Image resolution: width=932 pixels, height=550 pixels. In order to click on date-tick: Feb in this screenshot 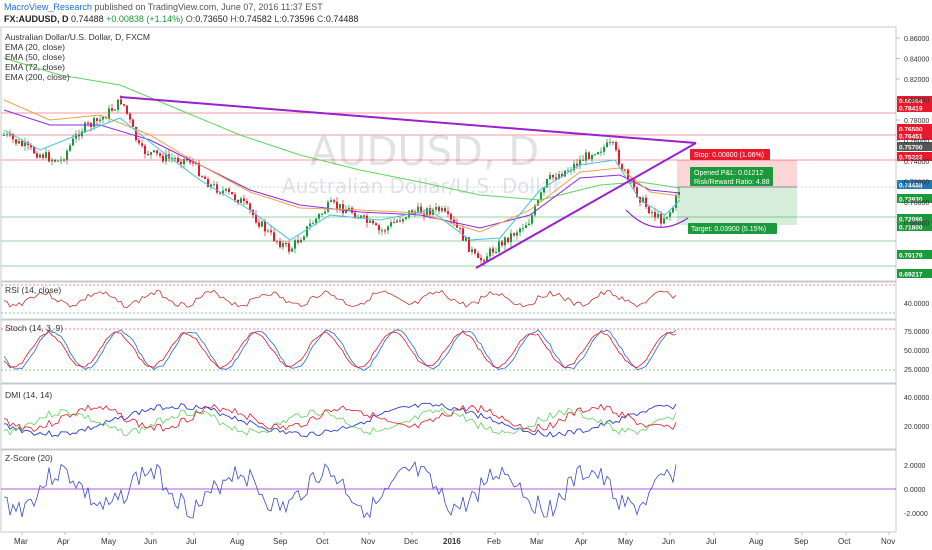, I will do `click(494, 541)`.